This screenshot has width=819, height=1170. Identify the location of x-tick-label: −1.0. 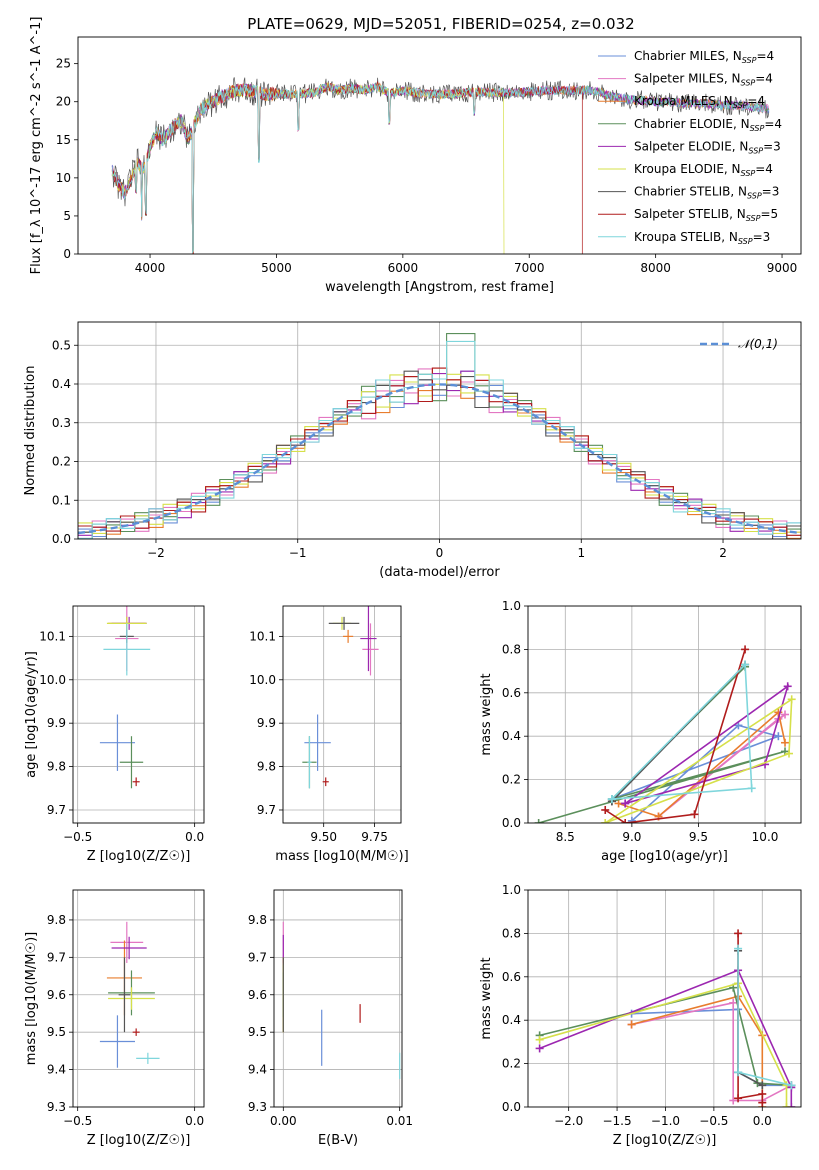
(665, 1121).